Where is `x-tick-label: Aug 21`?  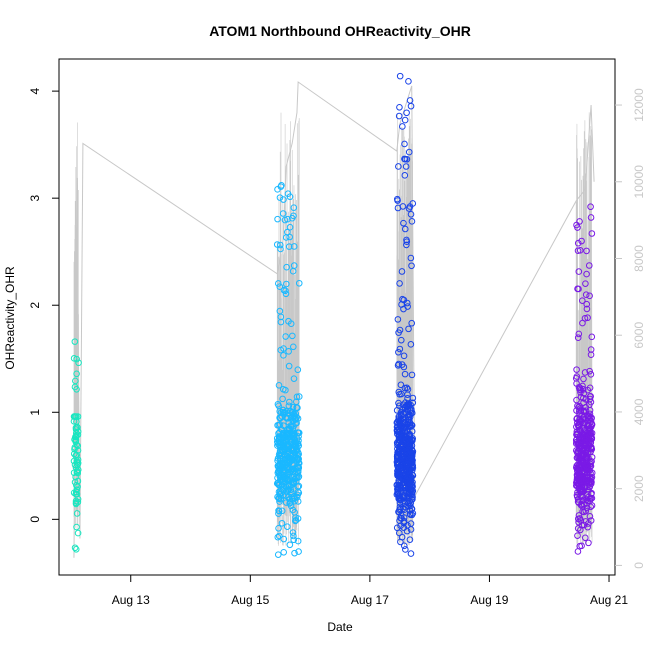
x-tick-label: Aug 21 is located at coordinates (609, 600).